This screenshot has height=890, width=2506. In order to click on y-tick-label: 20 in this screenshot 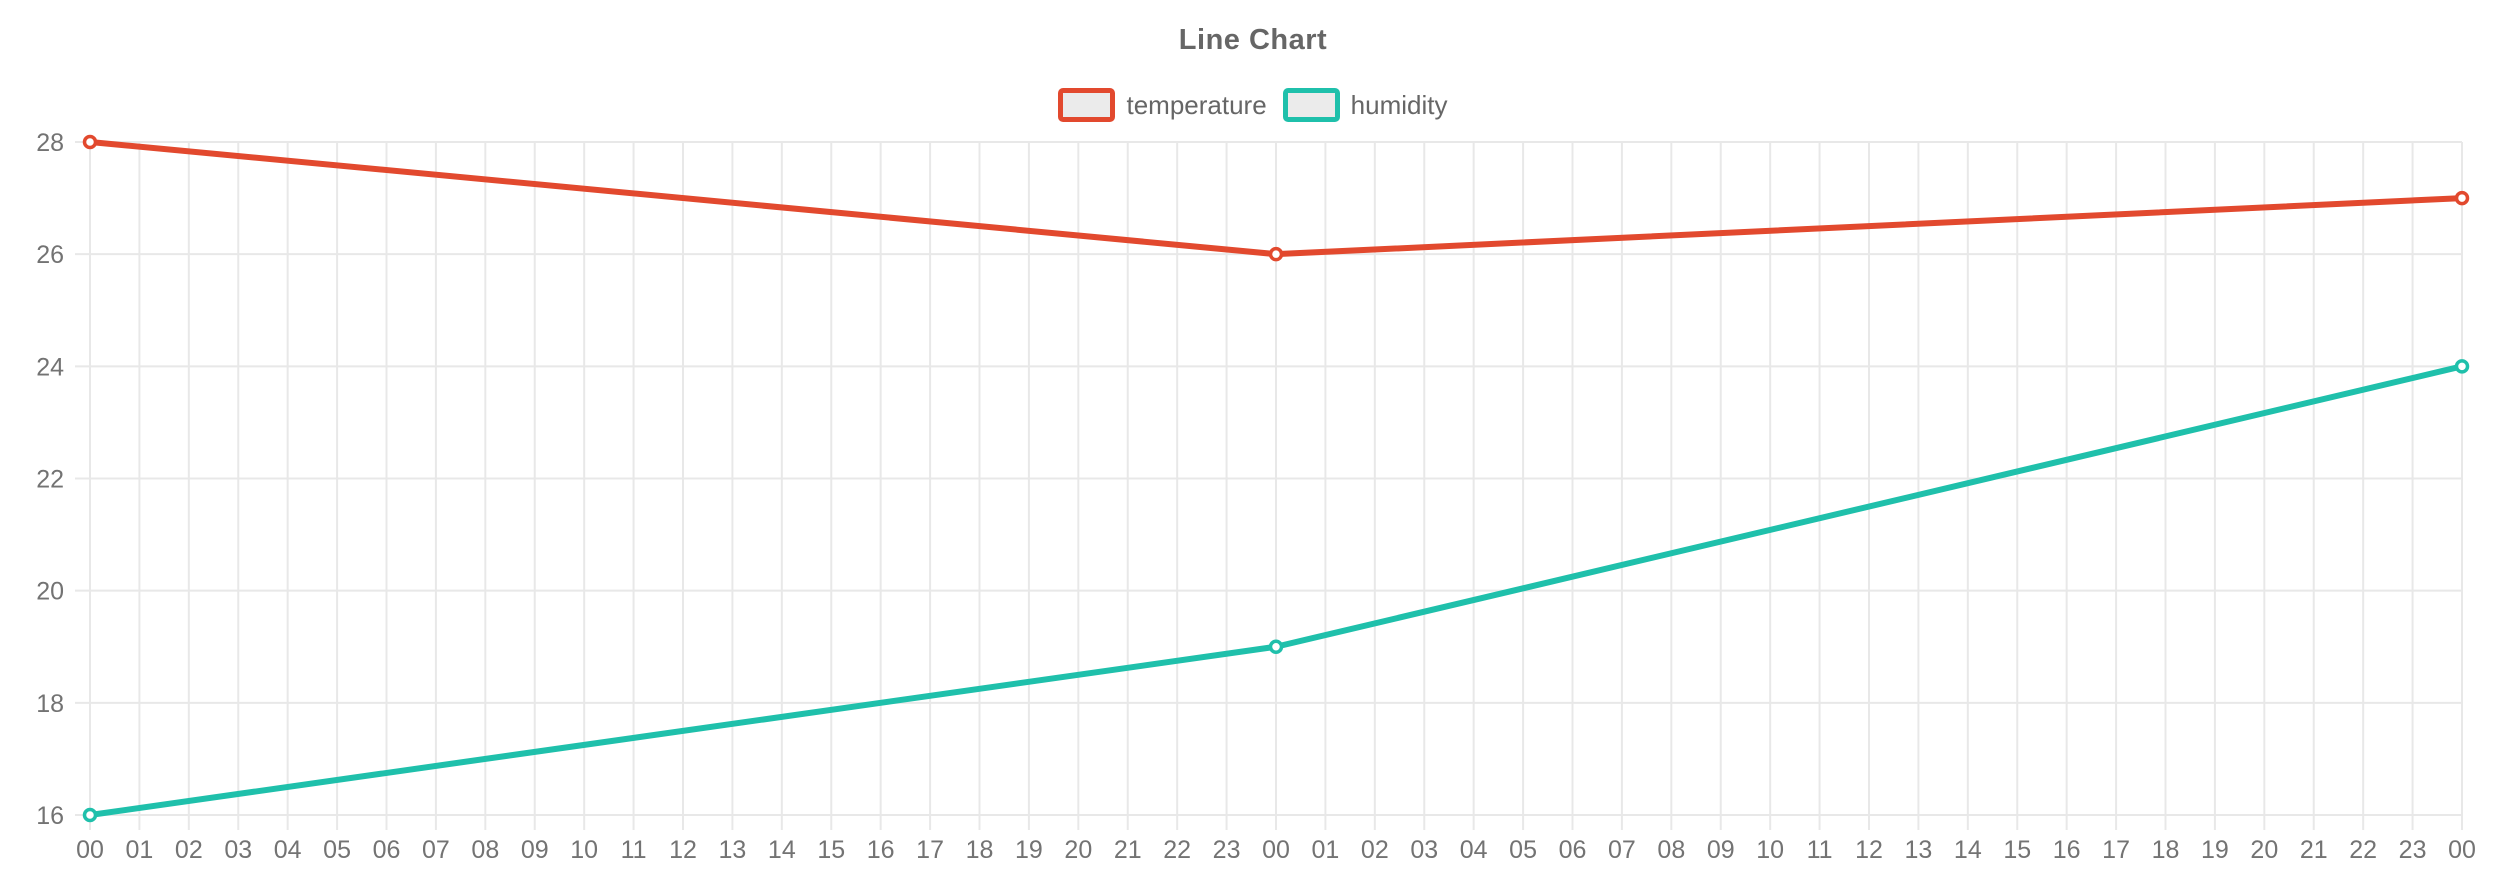, I will do `click(50, 592)`.